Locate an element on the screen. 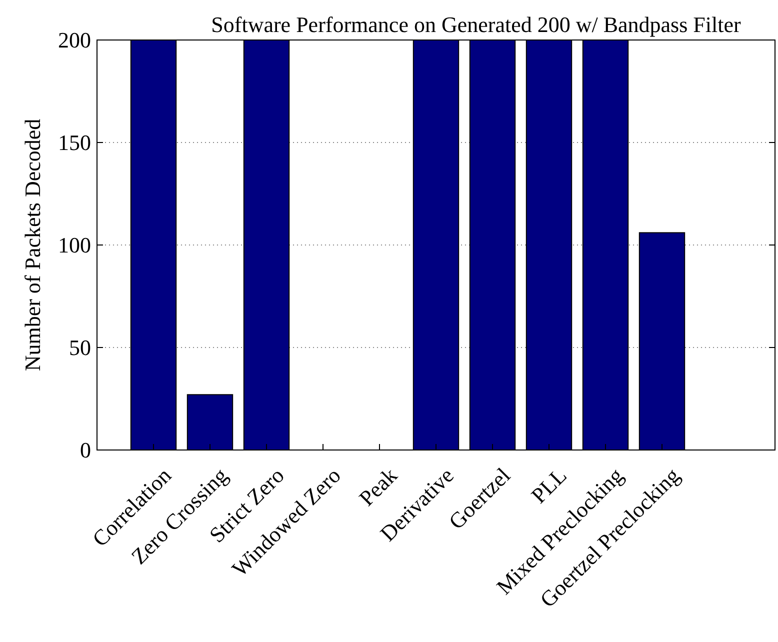 The height and width of the screenshot is (642, 778). y-tick-label: 150 is located at coordinates (74, 143).